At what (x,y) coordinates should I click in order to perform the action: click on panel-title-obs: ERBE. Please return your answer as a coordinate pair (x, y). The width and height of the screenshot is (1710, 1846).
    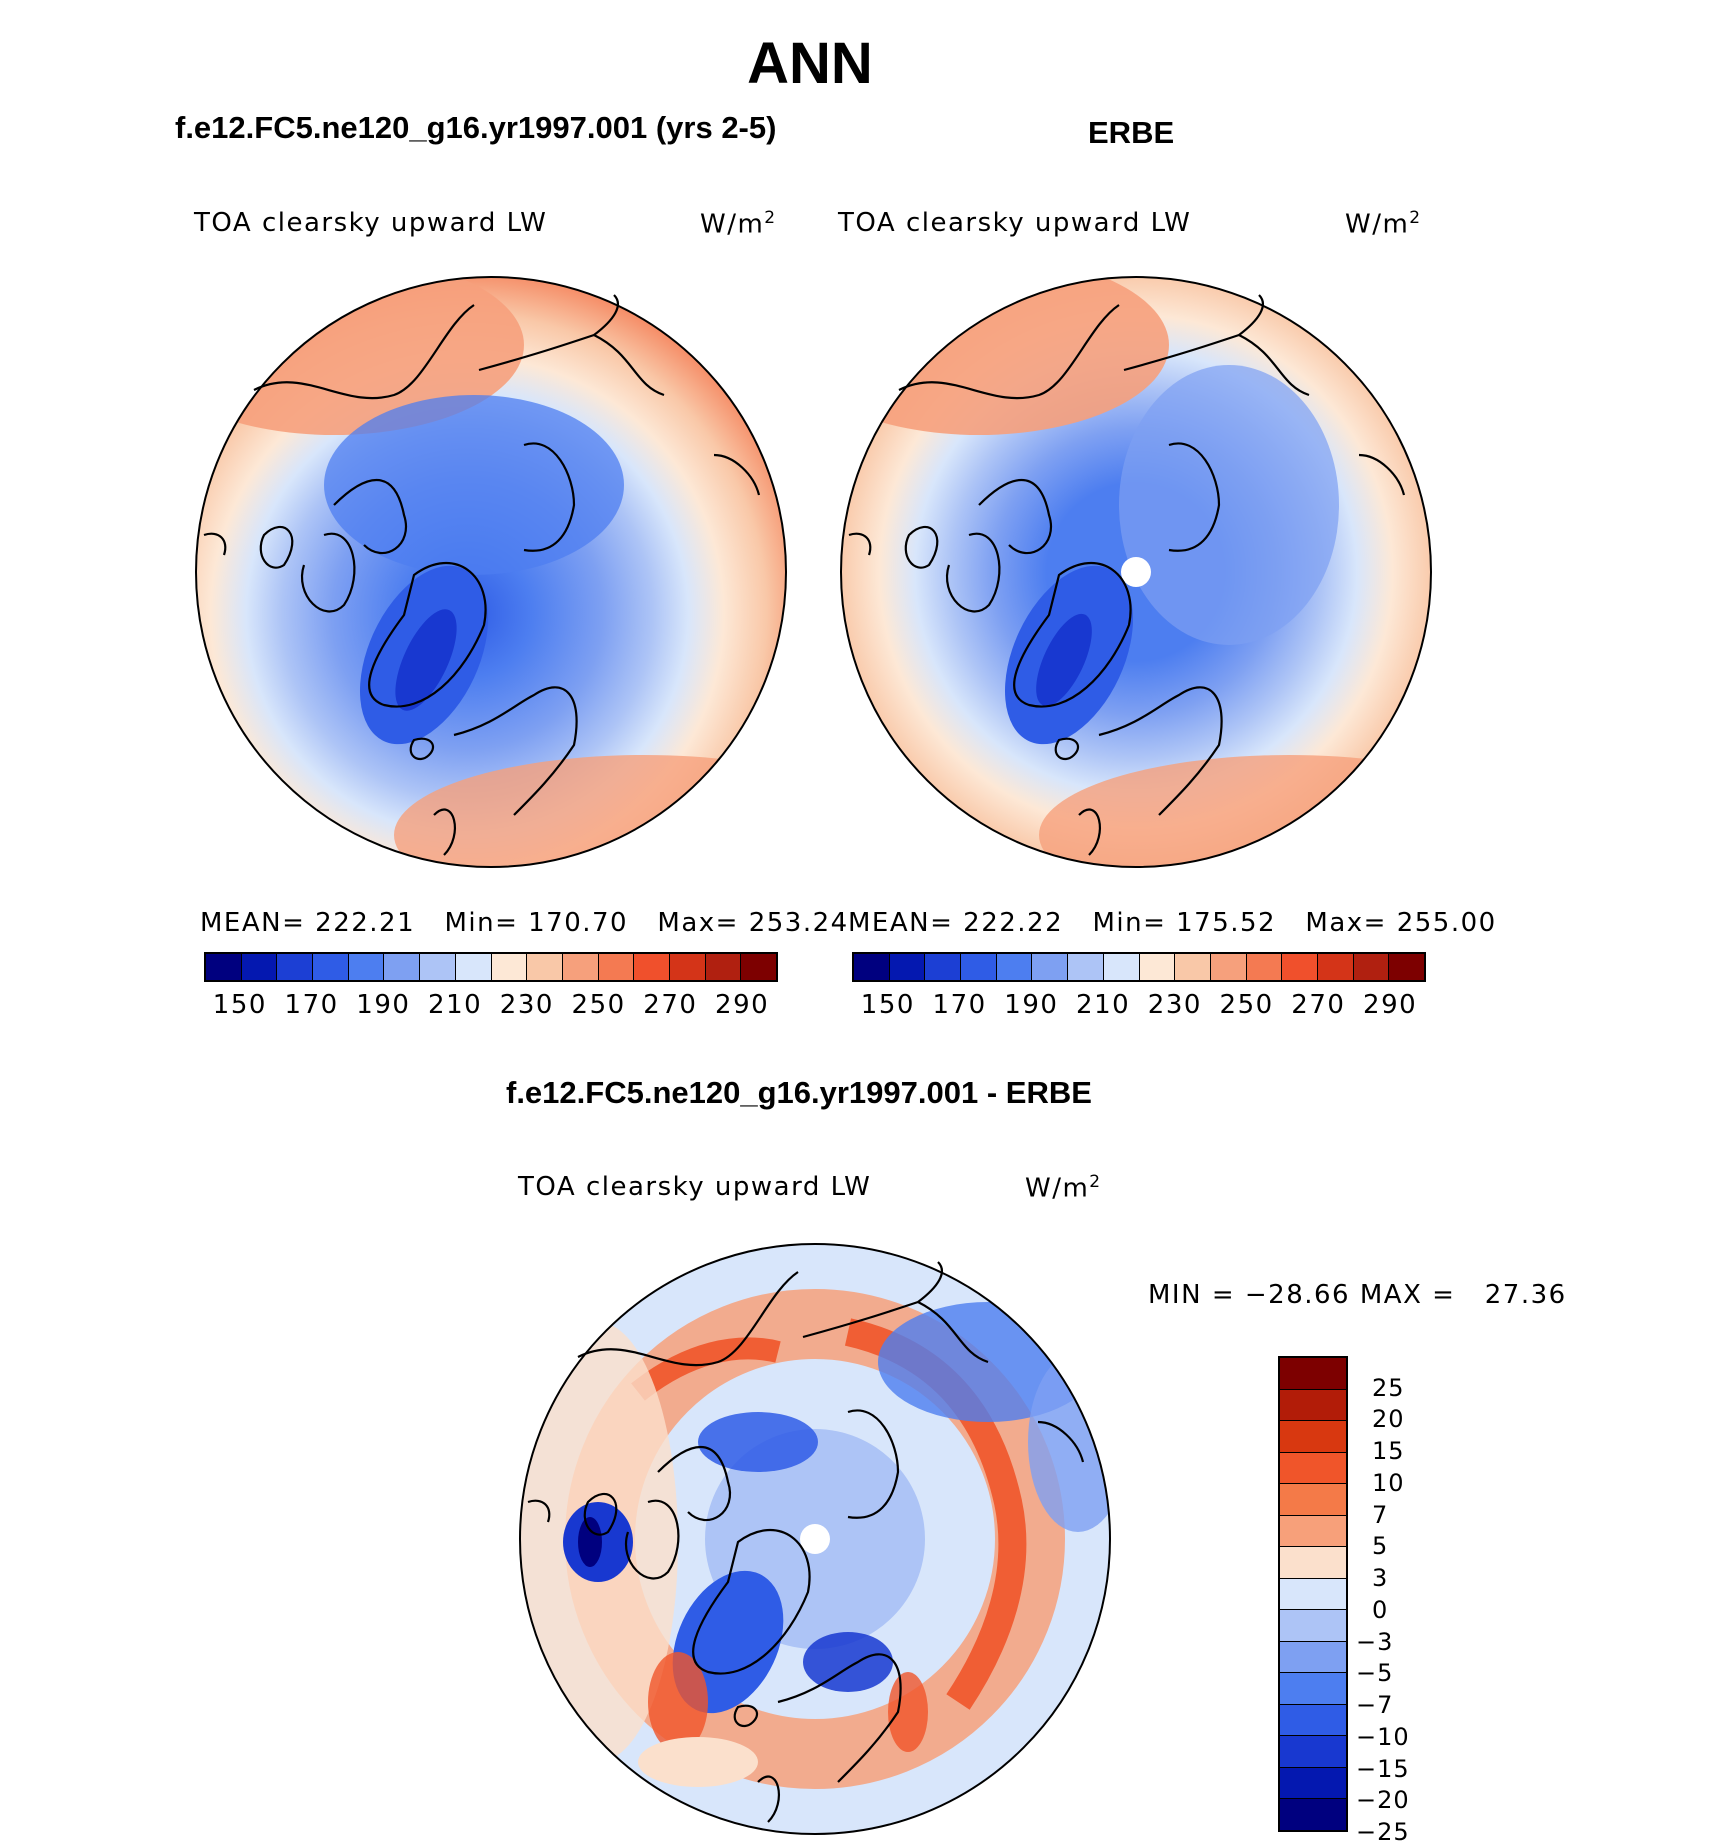
    Looking at the image, I should click on (1131, 132).